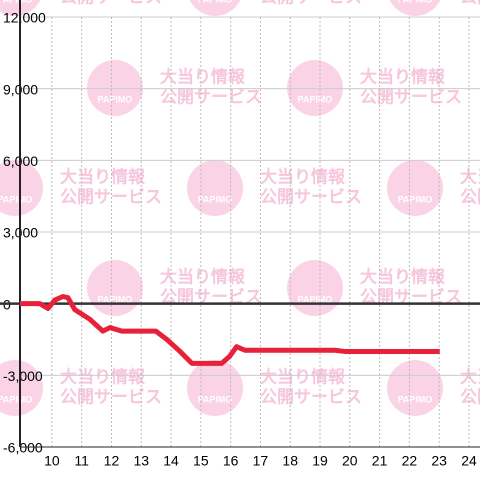 The height and width of the screenshot is (480, 480). I want to click on x-tick-label: 22, so click(410, 461).